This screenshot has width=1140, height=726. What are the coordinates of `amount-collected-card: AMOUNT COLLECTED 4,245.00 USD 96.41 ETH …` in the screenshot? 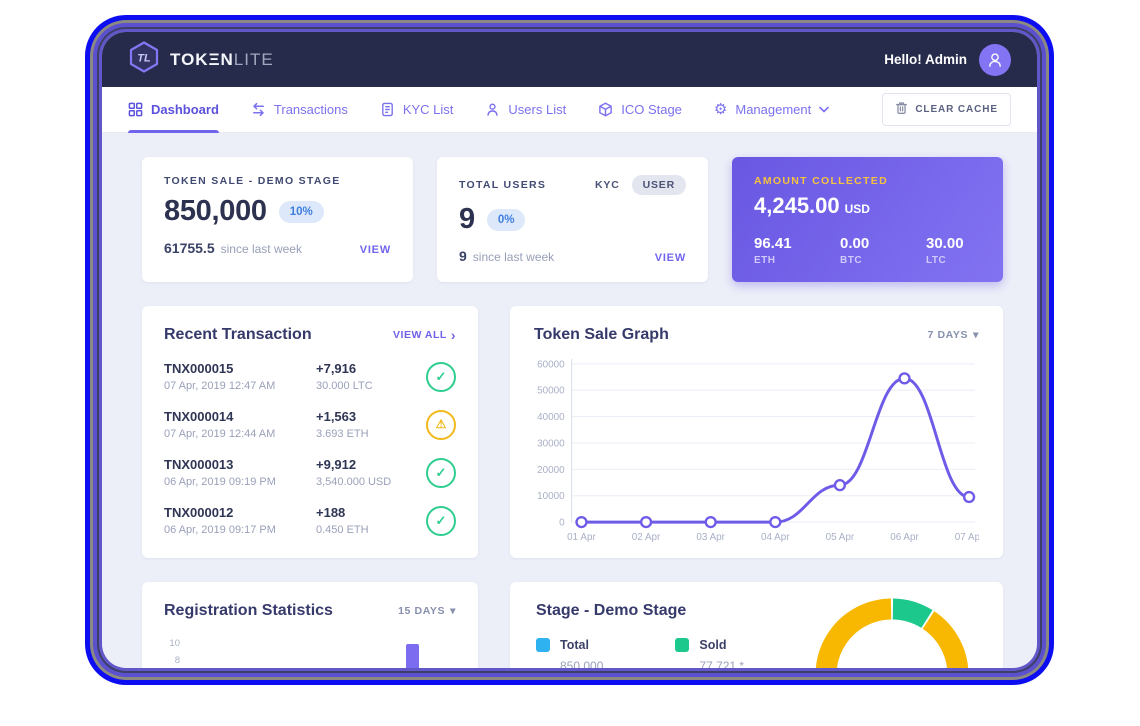 It's located at (867, 219).